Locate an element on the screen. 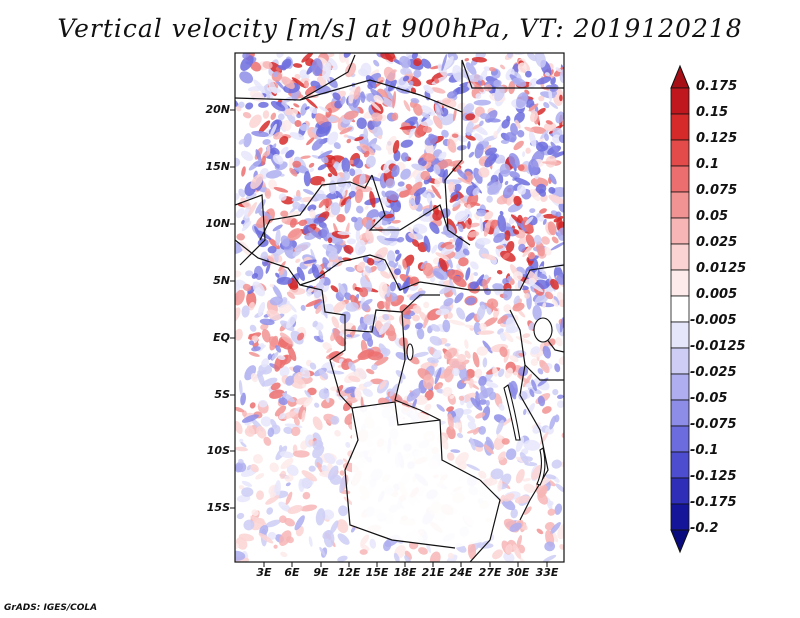  longitude-label: 15E is located at coordinates (377, 572).